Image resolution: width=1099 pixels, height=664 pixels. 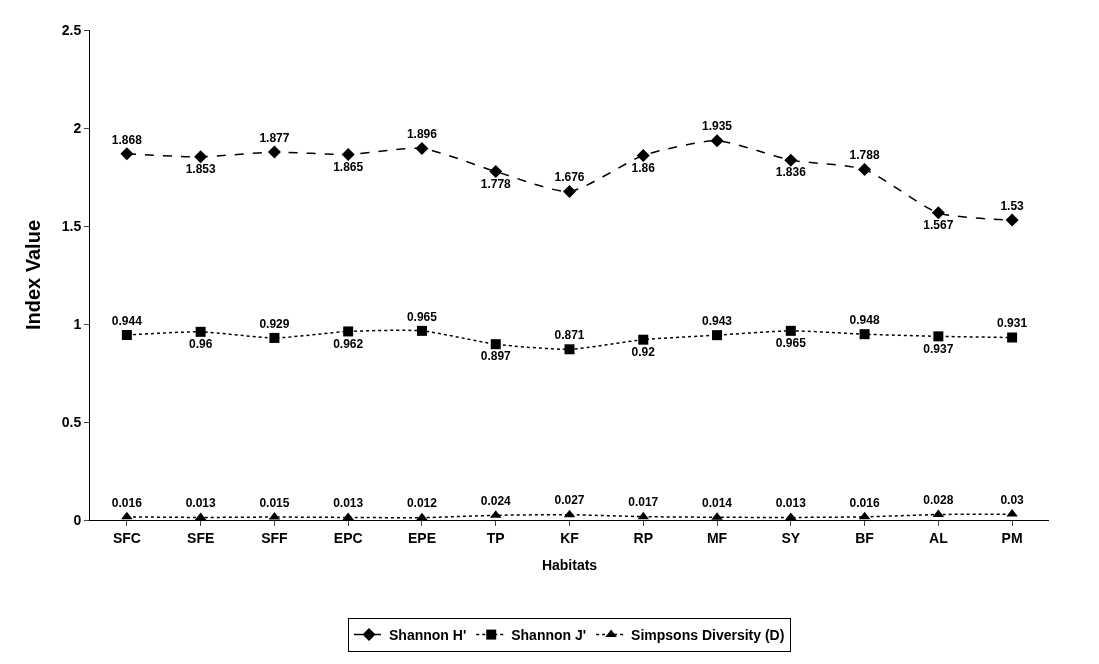 What do you see at coordinates (569, 565) in the screenshot?
I see `x-axis-title: Habitats` at bounding box center [569, 565].